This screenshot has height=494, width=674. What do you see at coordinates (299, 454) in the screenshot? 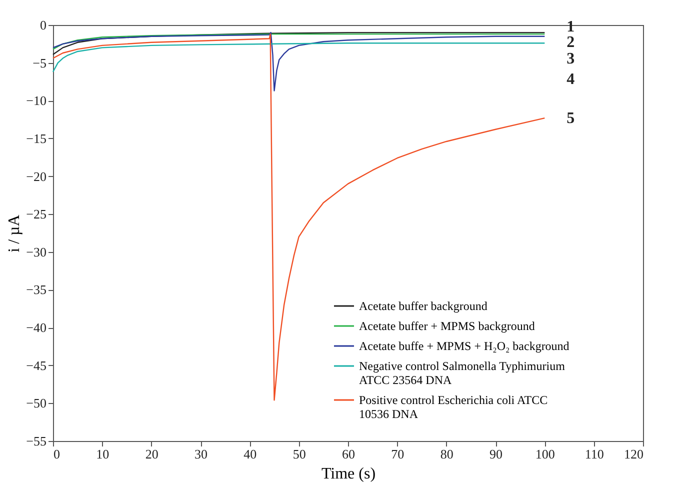
I see `x-tick-label: 50` at bounding box center [299, 454].